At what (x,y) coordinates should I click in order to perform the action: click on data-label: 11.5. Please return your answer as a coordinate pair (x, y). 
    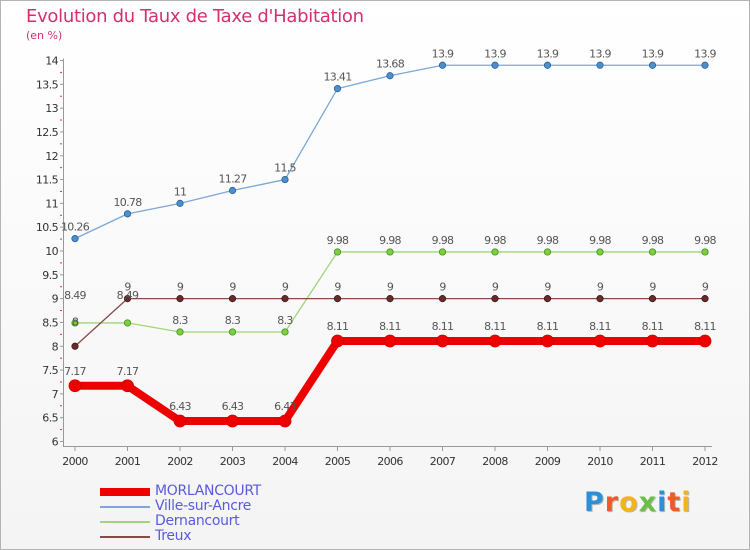
    Looking at the image, I should click on (285, 168).